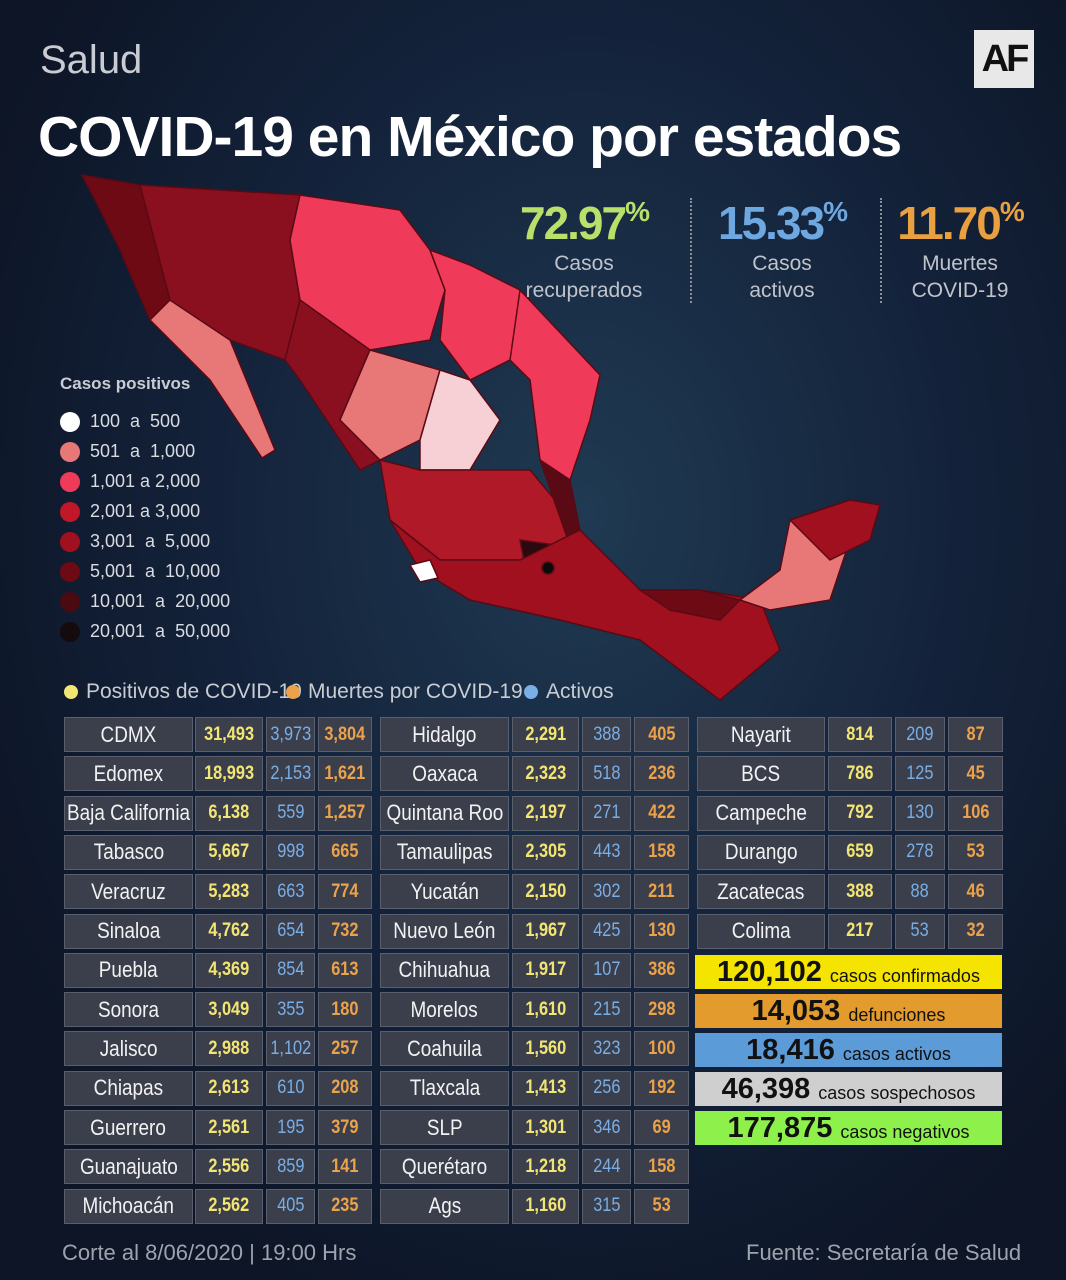 This screenshot has height=1280, width=1066. What do you see at coordinates (545, 852) in the screenshot?
I see `positives: 2,305` at bounding box center [545, 852].